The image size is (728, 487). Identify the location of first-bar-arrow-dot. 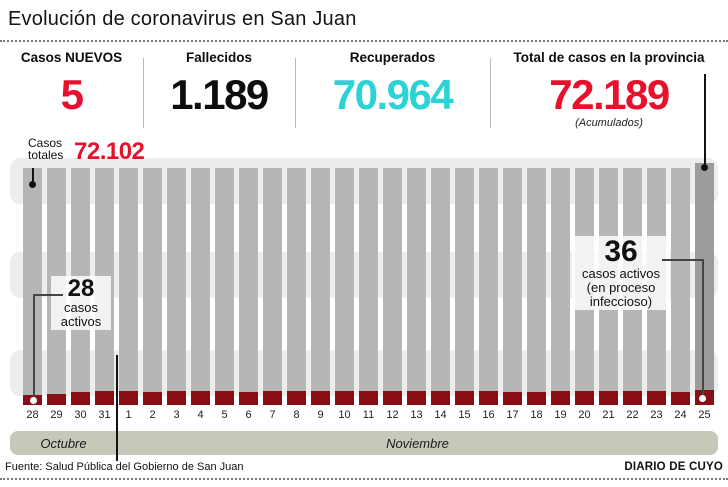
(32, 184).